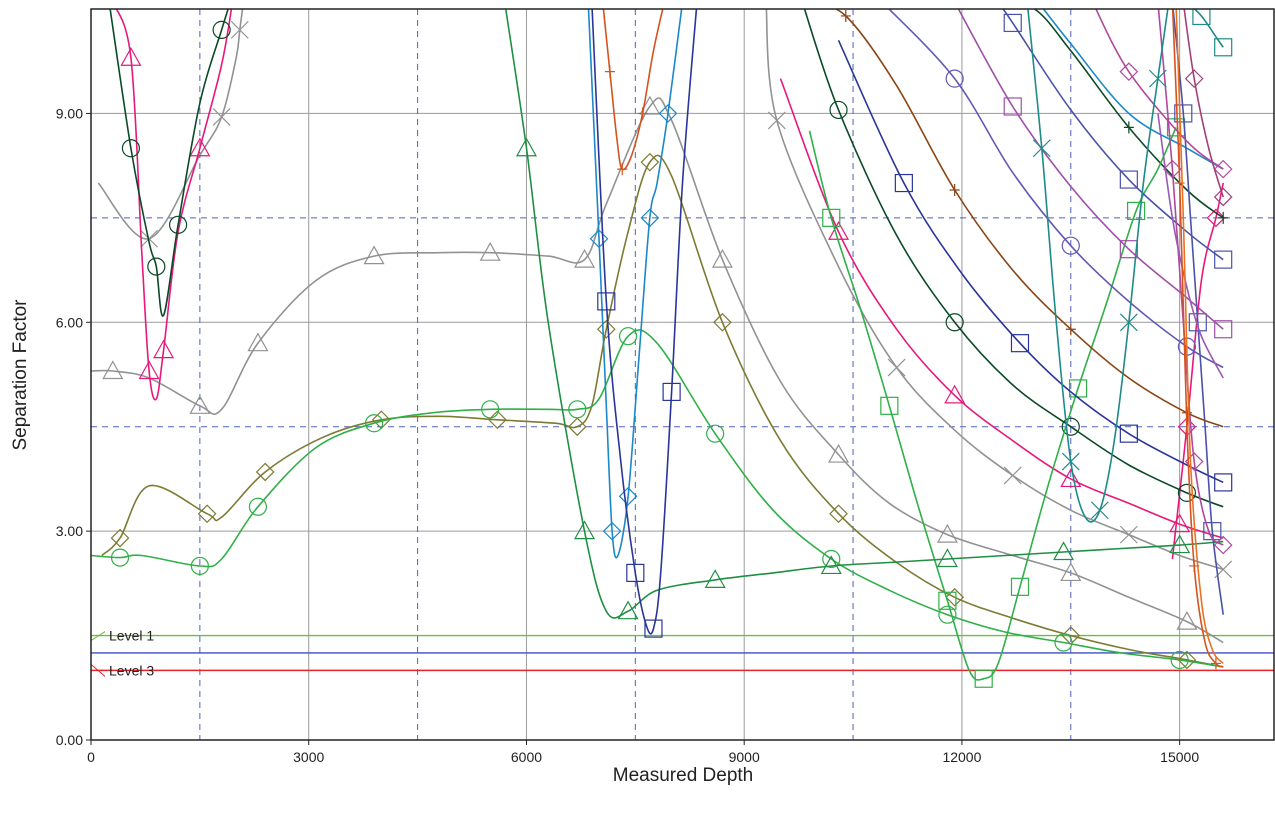 The width and height of the screenshot is (1275, 820). Describe the element at coordinates (98, 670) in the screenshot. I see `level-marker` at that location.